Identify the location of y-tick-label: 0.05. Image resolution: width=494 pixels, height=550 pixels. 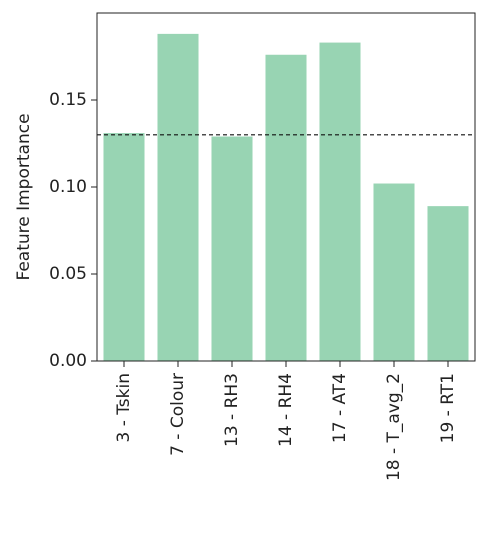
(68, 274).